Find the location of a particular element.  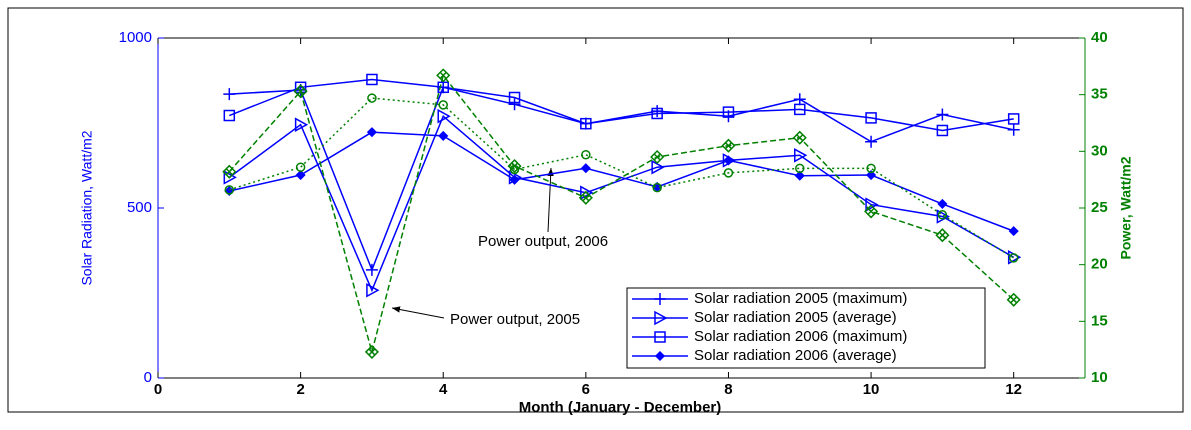

legend-label: Solar radiation 2005 (average) is located at coordinates (795, 317).